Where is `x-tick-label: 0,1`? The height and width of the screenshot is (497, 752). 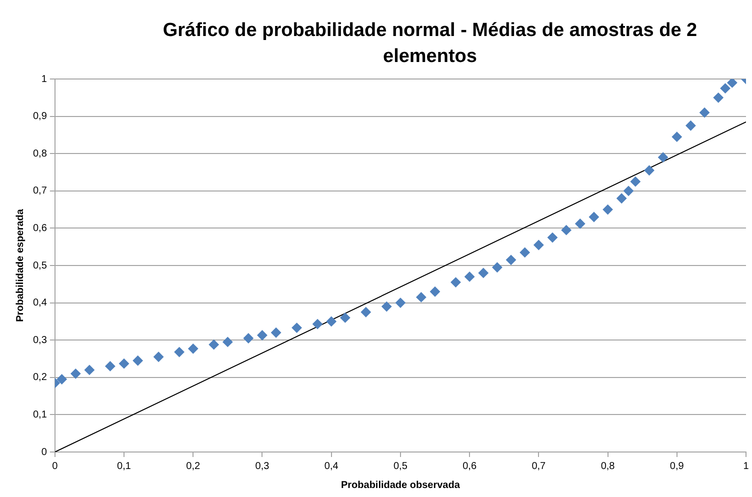
x-tick-label: 0,1 is located at coordinates (124, 466).